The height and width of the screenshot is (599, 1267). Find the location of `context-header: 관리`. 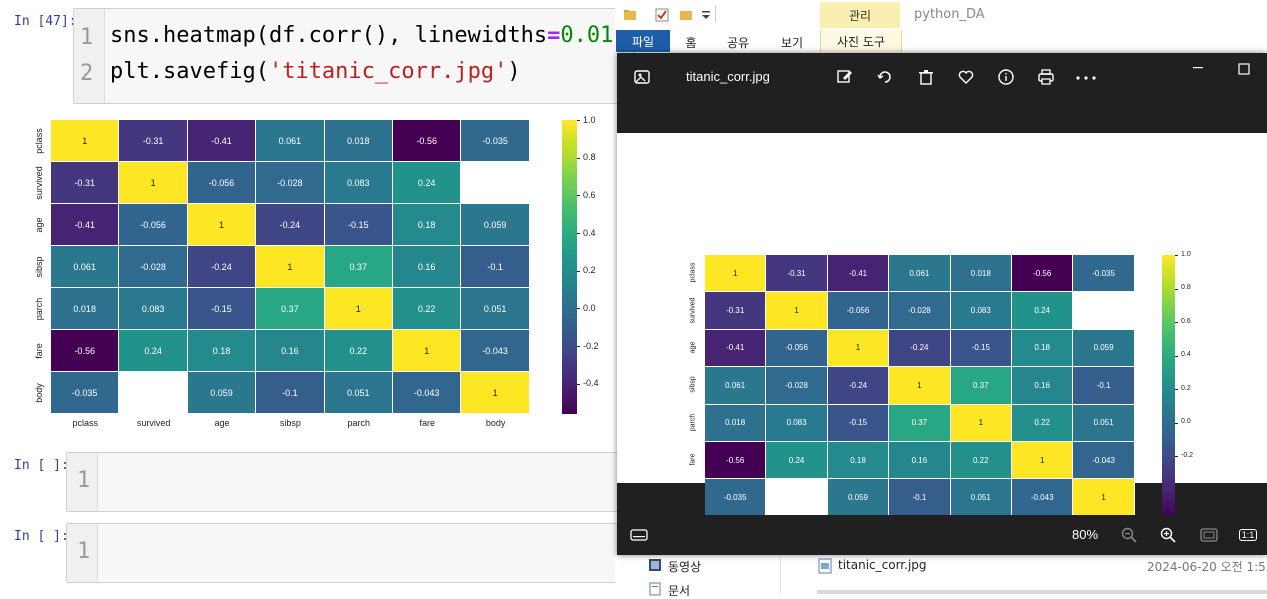

context-header: 관리 is located at coordinates (860, 15).